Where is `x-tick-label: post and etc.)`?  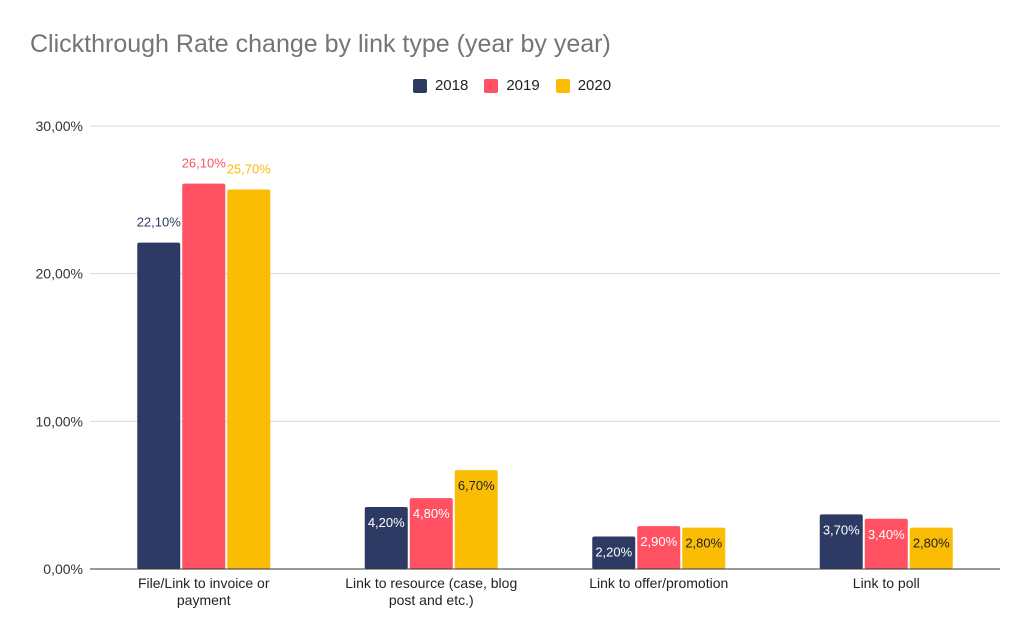 x-tick-label: post and etc.) is located at coordinates (431, 600).